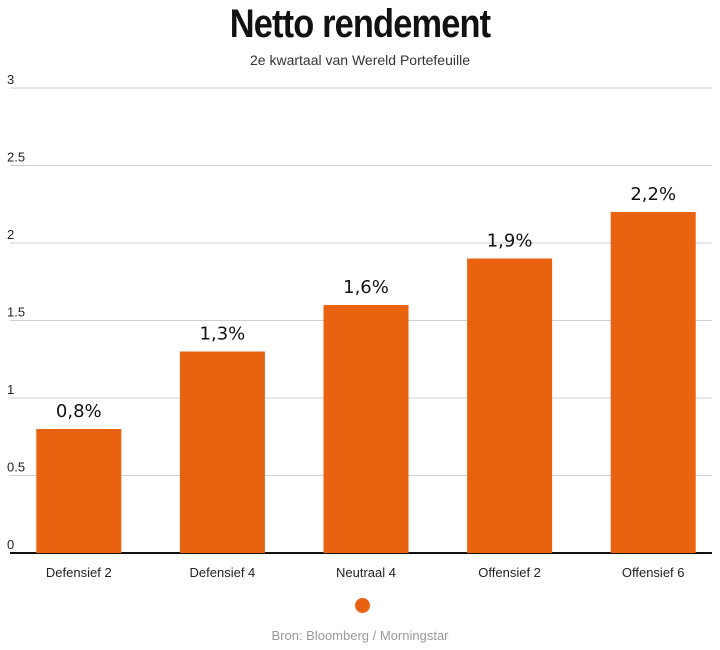 The image size is (720, 650). I want to click on y-tick-label: 2, so click(10, 234).